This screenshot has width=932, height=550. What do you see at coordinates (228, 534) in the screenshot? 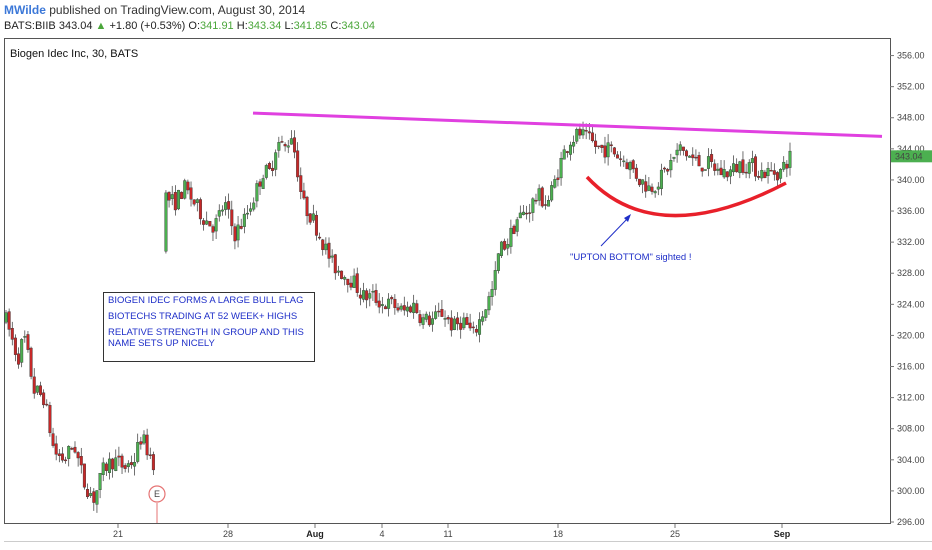
I see `time-tick-label: 28` at bounding box center [228, 534].